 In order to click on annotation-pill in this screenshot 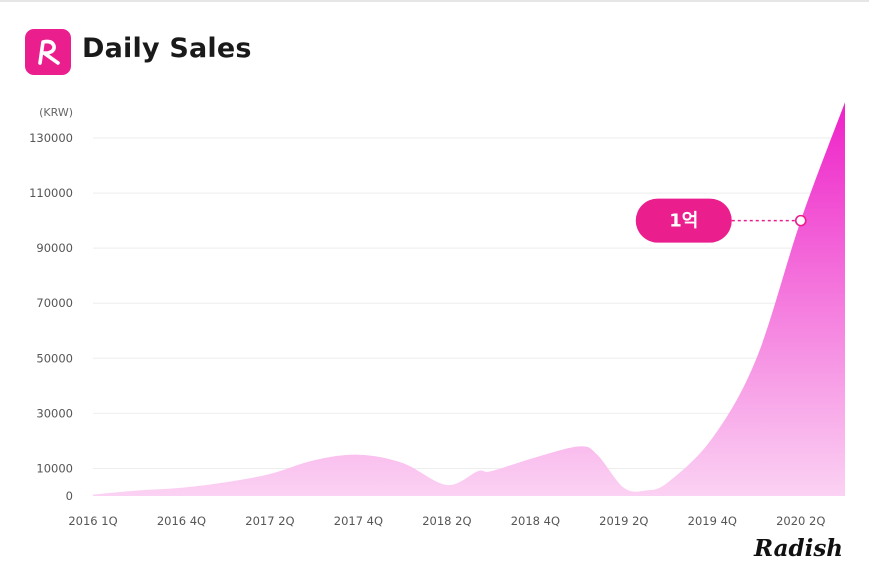, I will do `click(683, 220)`.